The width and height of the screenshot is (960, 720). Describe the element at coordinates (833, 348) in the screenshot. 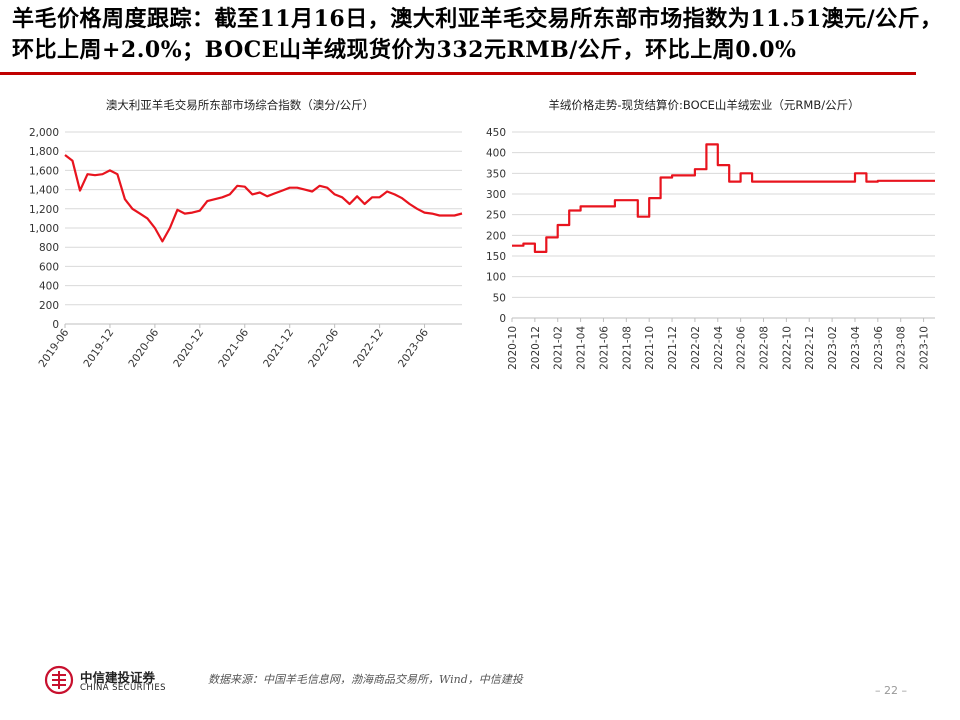

I see `x-tick-label: 2023-02` at that location.